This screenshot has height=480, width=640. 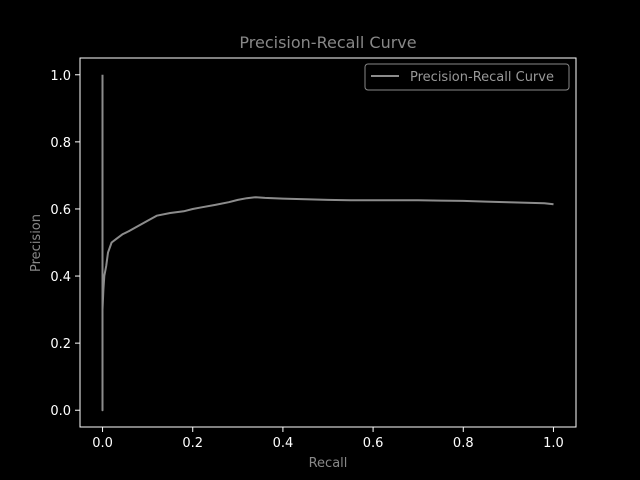 What do you see at coordinates (60, 143) in the screenshot?
I see `y-tick-label: 0.8` at bounding box center [60, 143].